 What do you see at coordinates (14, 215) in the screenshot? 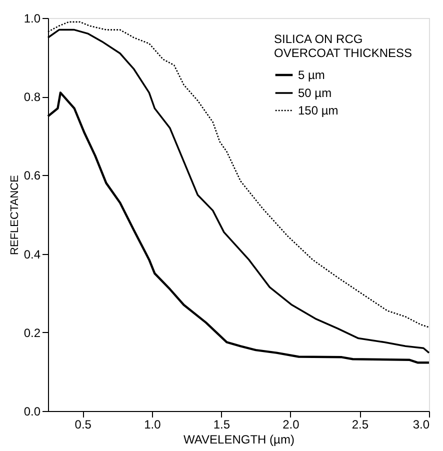
I see `y-axis-title: REFLECTANCE` at bounding box center [14, 215].